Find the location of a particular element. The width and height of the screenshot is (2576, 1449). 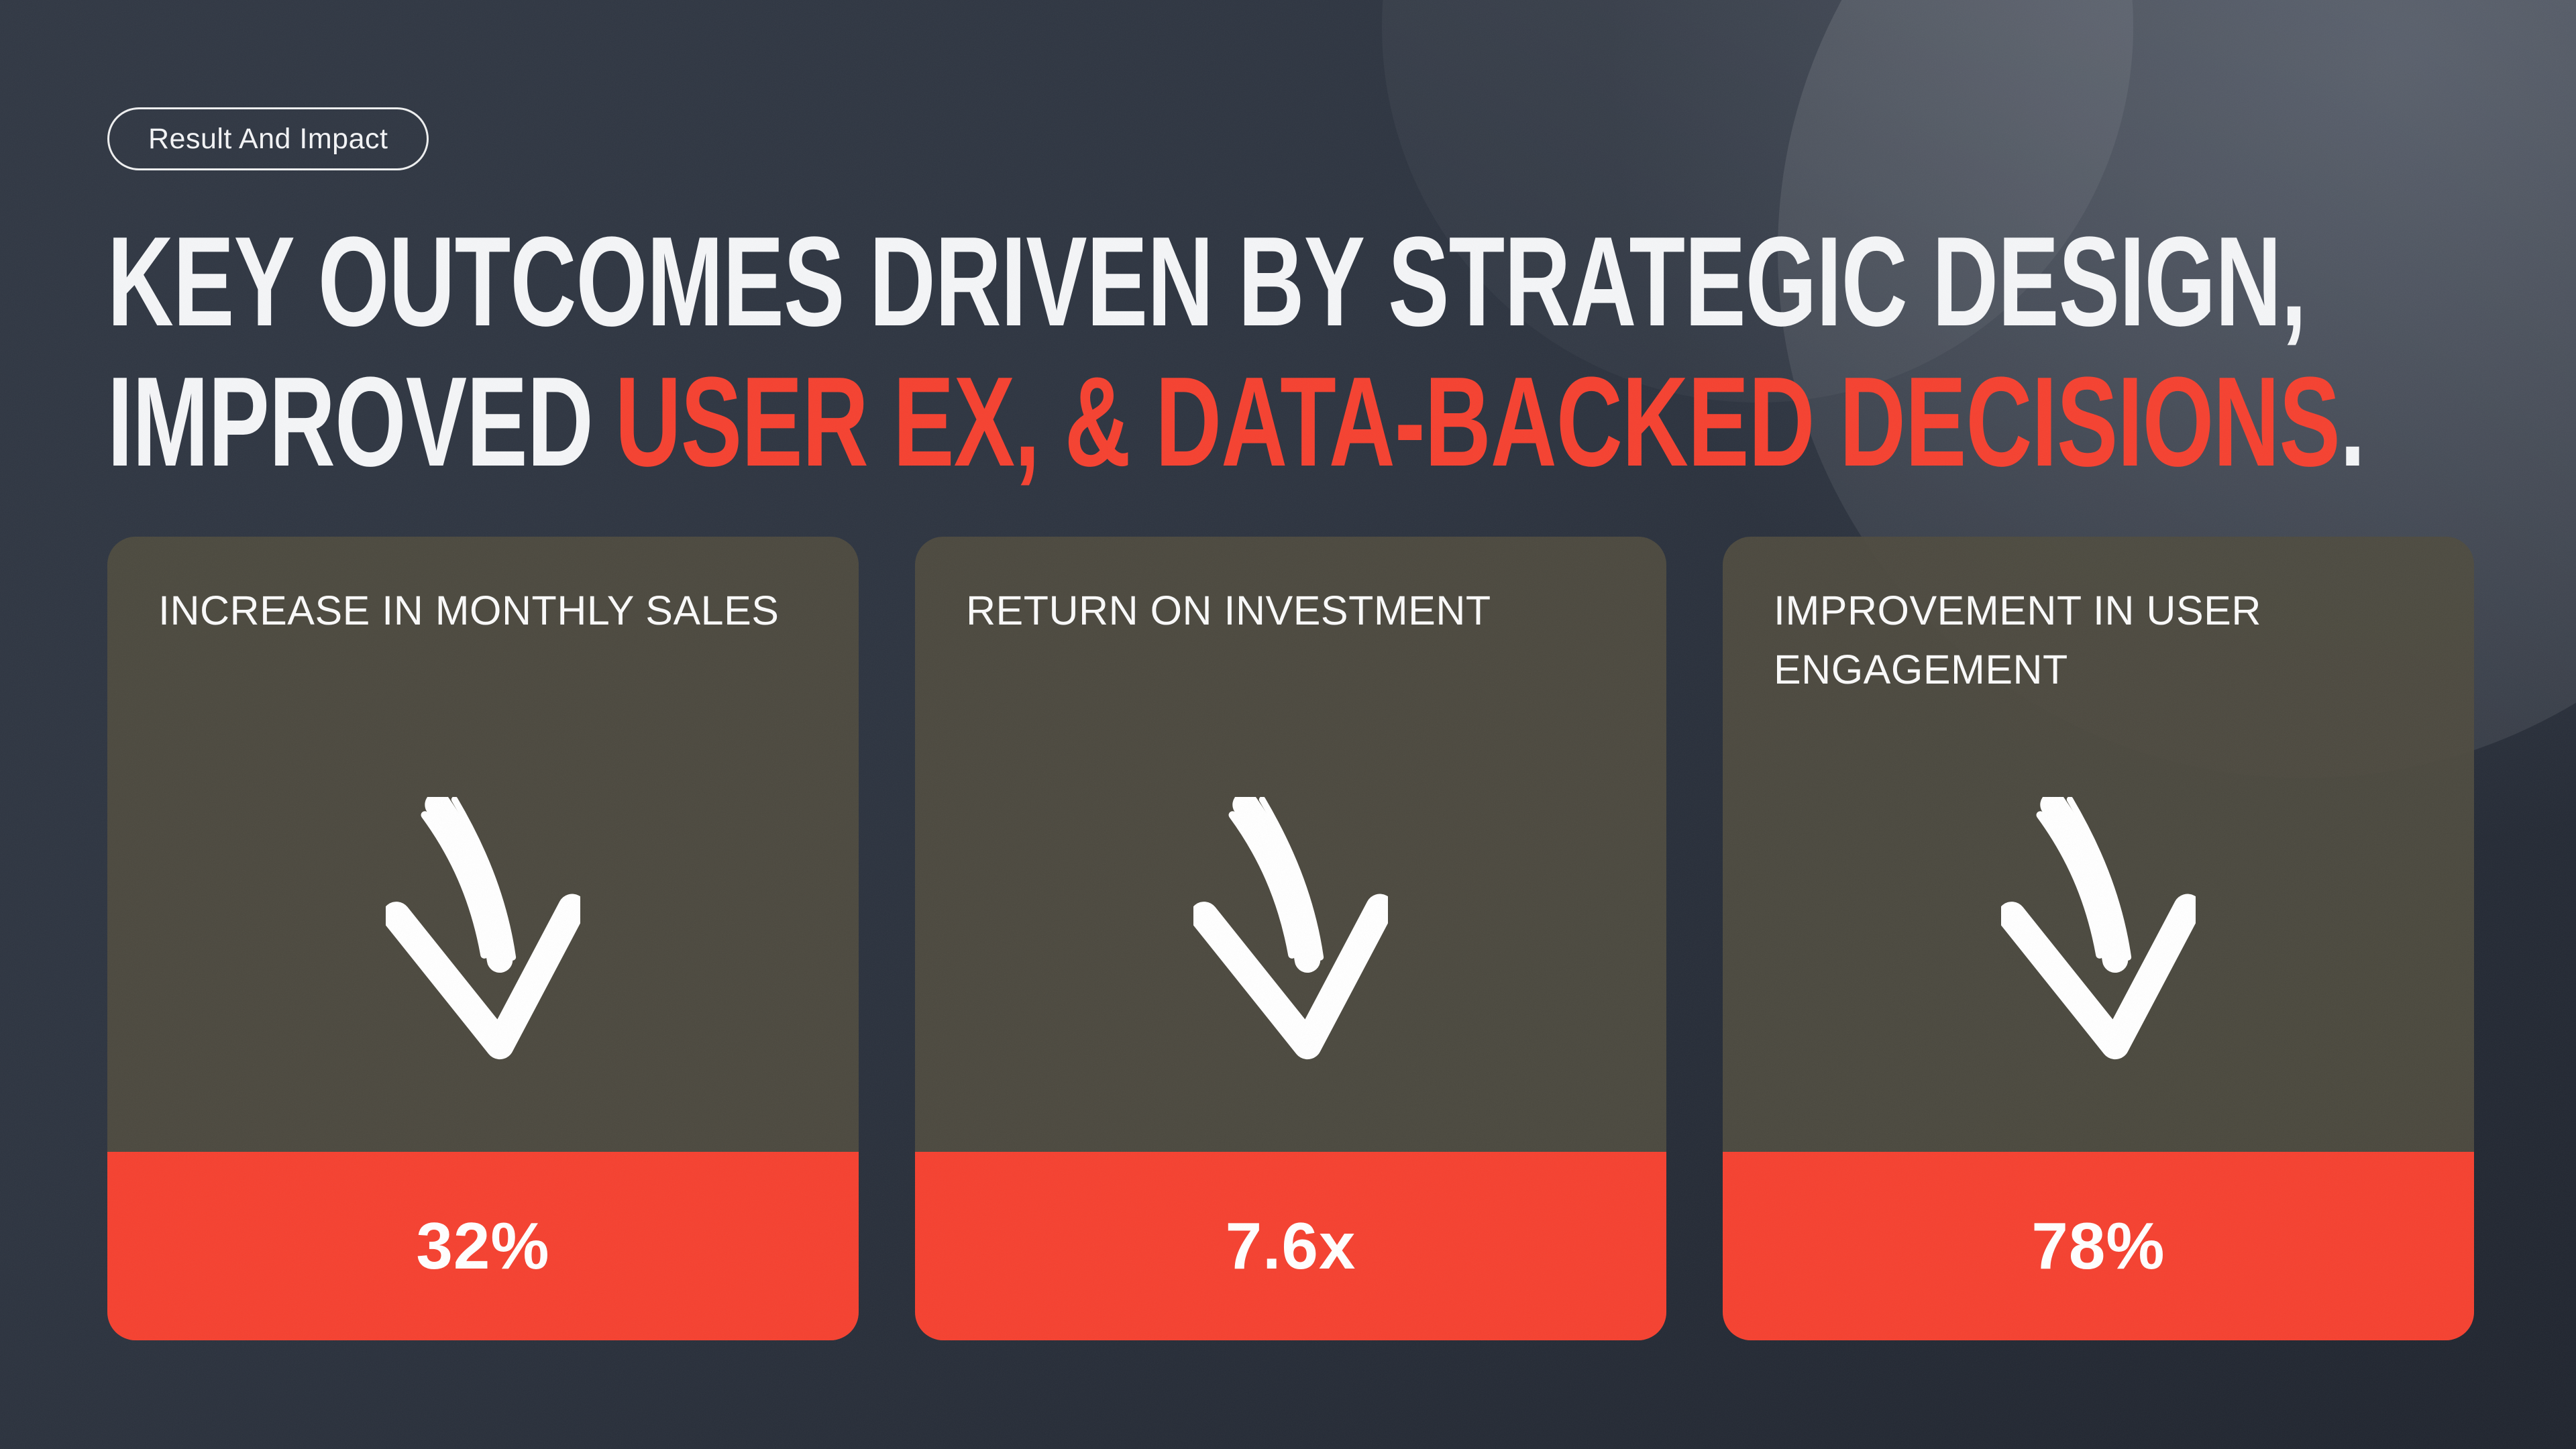

stat-card-title: RETURN ON INVESTMENT is located at coordinates (1228, 610).